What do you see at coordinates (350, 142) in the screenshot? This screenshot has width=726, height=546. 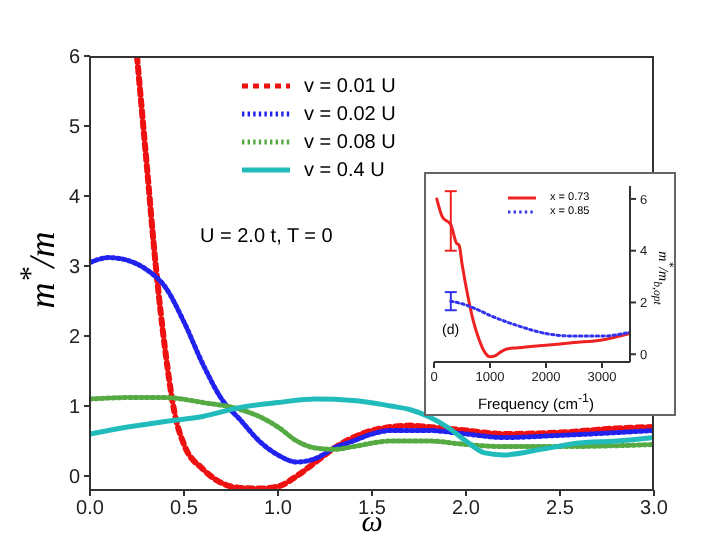 I see `legend-label: v = 0.08 U` at bounding box center [350, 142].